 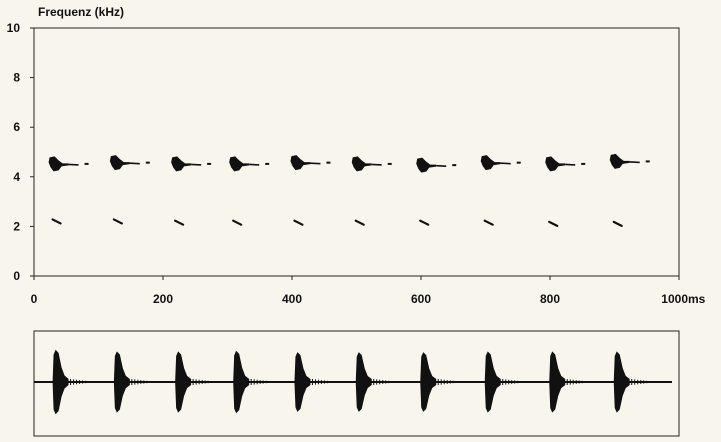 I want to click on y-tick-label: 2, so click(x=16, y=226).